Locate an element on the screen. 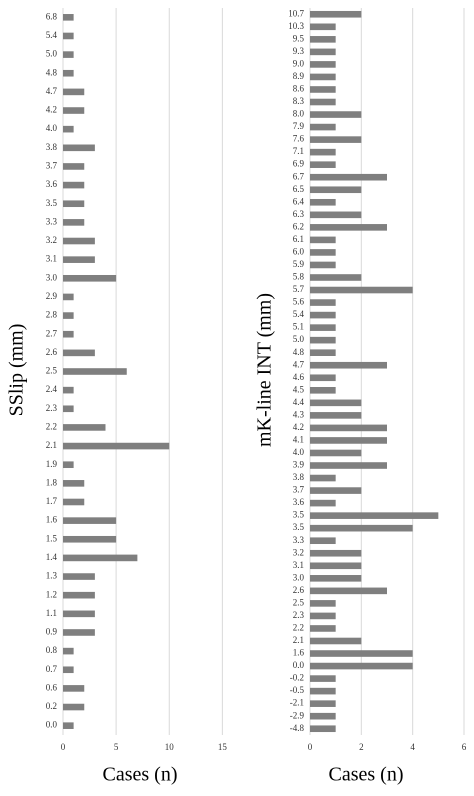 This screenshot has width=474, height=796. y-tick-label: 3.3 is located at coordinates (52, 221).